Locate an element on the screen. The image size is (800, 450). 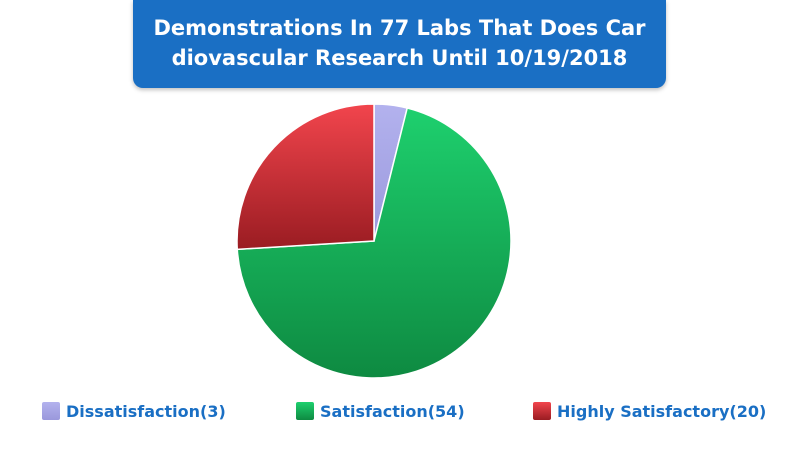
legend-label: Dissatisfaction(3) is located at coordinates (146, 411).